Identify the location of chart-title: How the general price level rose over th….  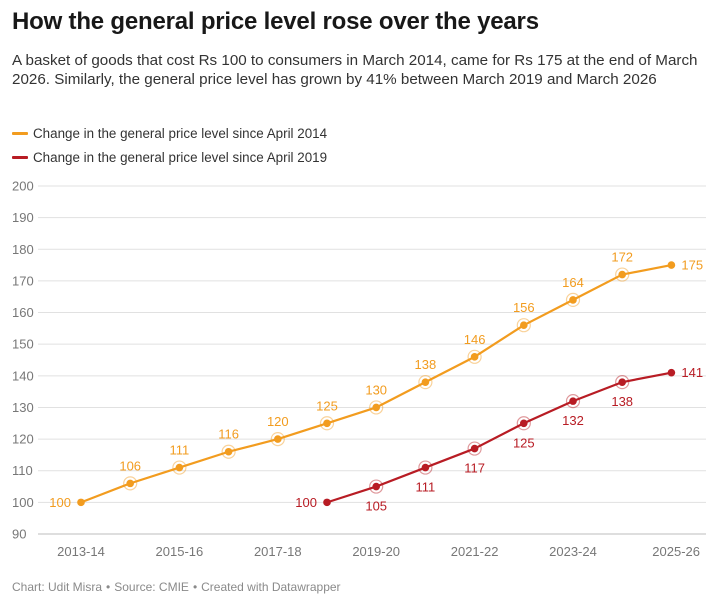
(275, 21).